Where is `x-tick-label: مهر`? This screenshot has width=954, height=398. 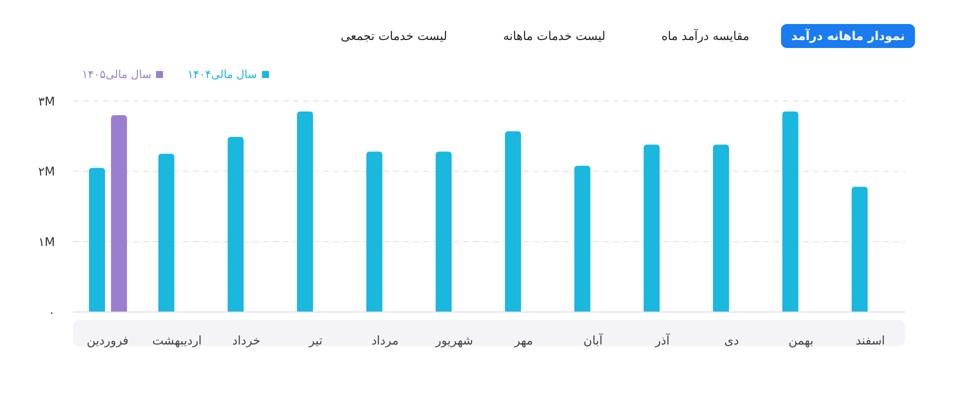
x-tick-label: مهر is located at coordinates (523, 341).